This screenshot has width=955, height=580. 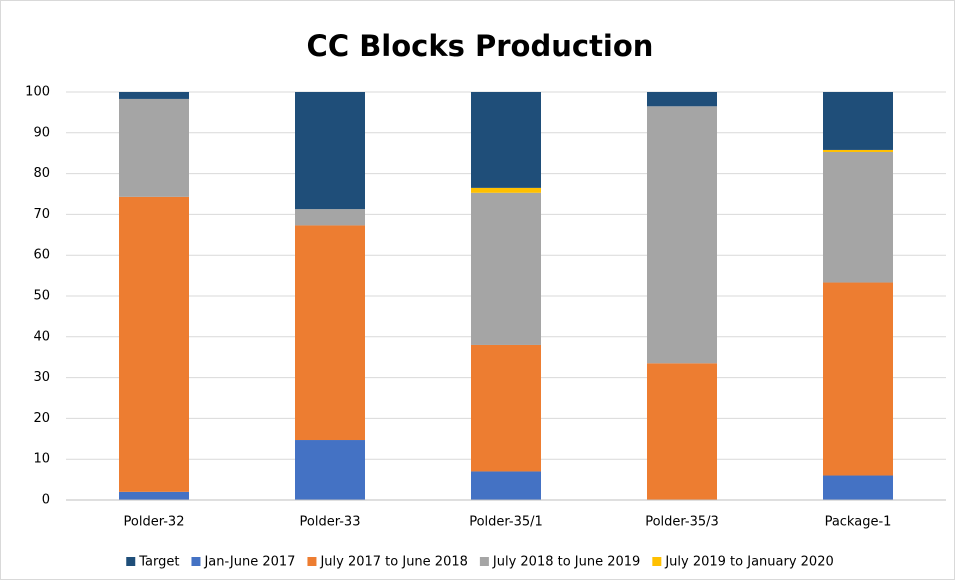 What do you see at coordinates (41, 296) in the screenshot?
I see `y-tick-label: 50` at bounding box center [41, 296].